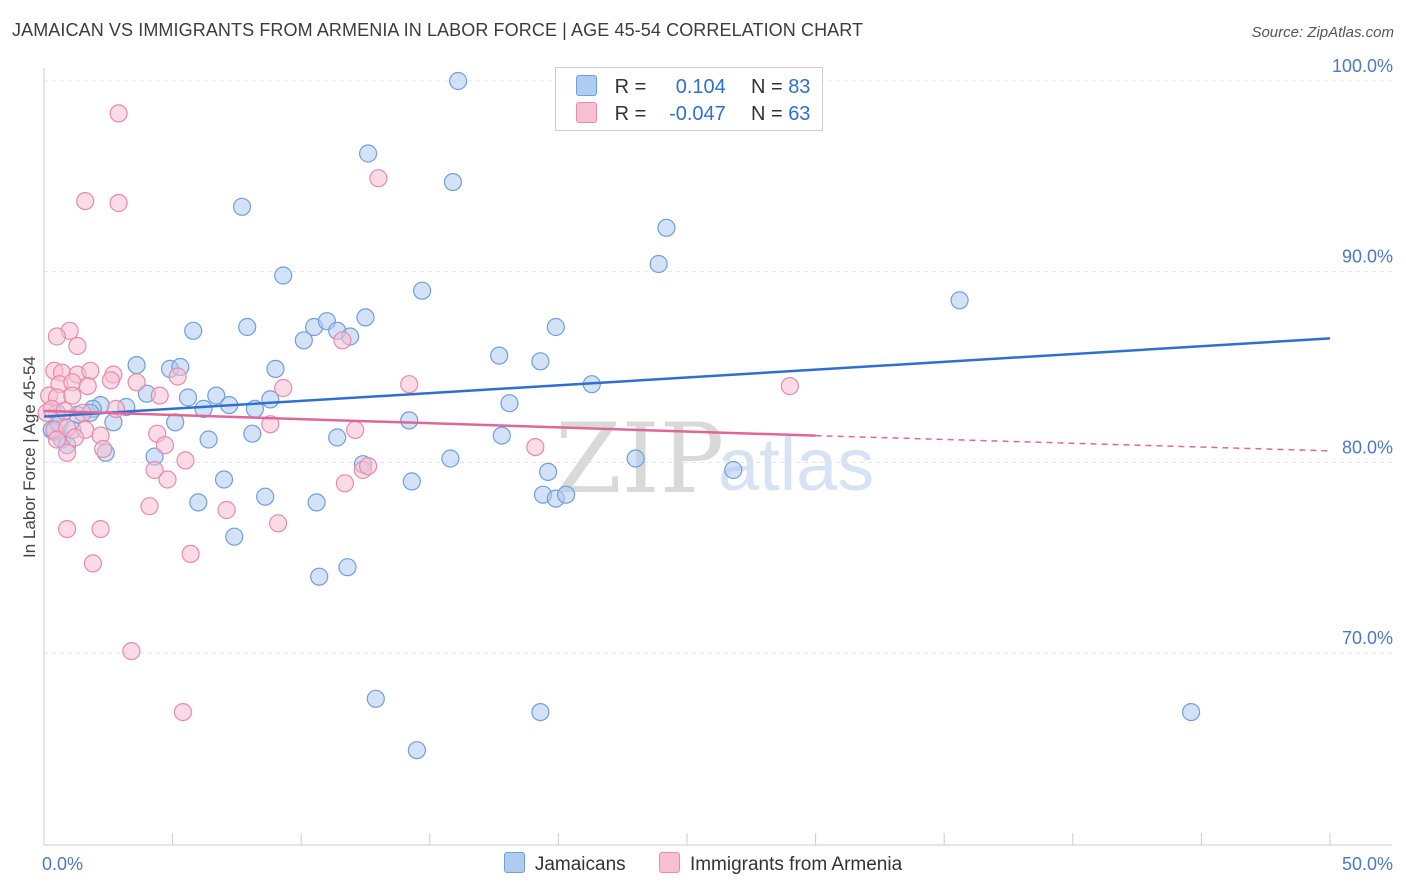 Image resolution: width=1406 pixels, height=892 pixels. What do you see at coordinates (1367, 638) in the screenshot?
I see `y-tick-label: 70.0%` at bounding box center [1367, 638].